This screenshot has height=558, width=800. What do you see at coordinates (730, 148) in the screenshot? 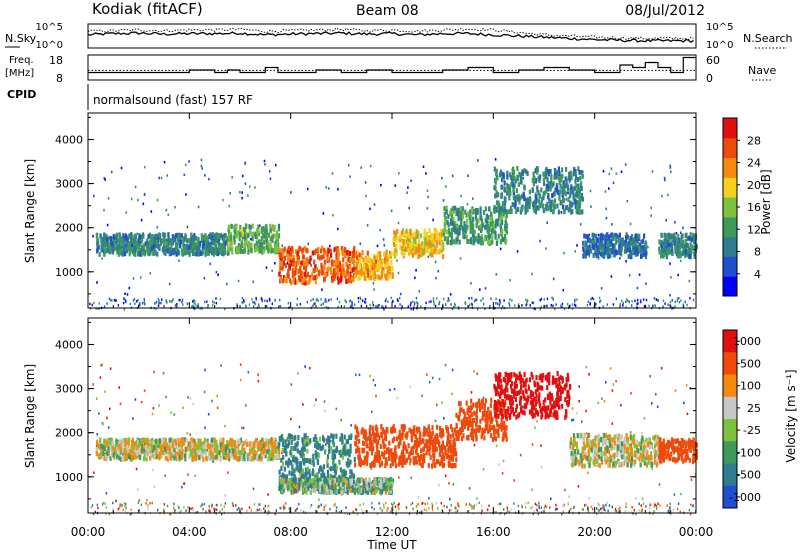
I see `colorbar-segment` at bounding box center [730, 148].